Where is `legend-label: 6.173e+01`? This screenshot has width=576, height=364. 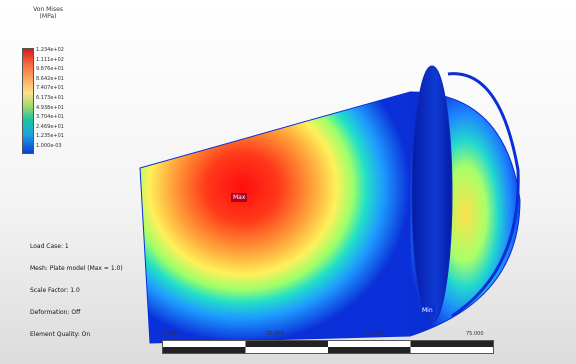
legend-label: 6.173e+01 is located at coordinates (50, 97).